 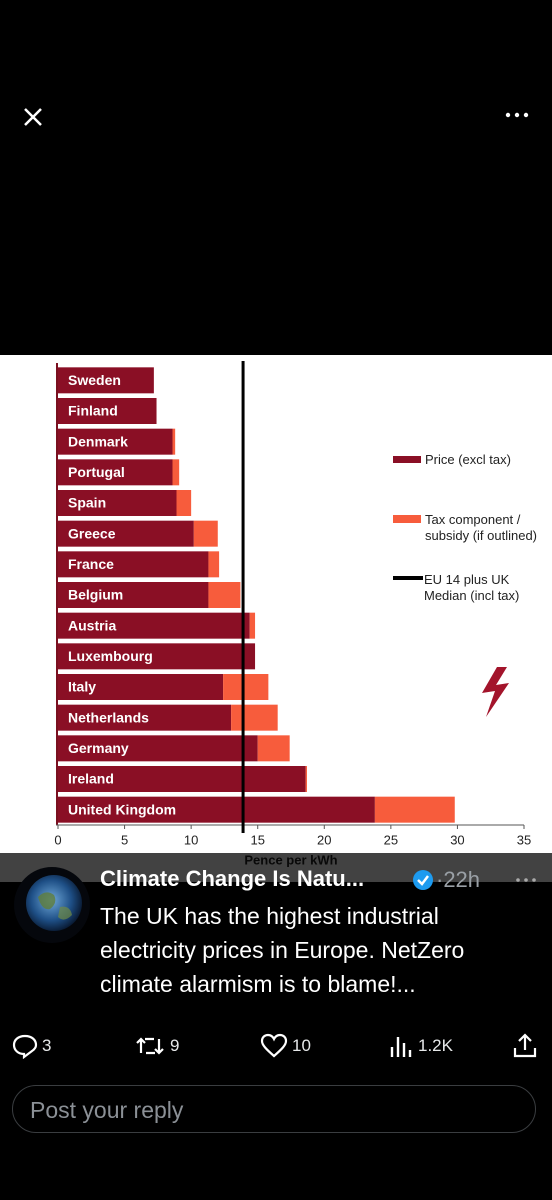 I want to click on reply-input: Post your reply, so click(x=274, y=1109).